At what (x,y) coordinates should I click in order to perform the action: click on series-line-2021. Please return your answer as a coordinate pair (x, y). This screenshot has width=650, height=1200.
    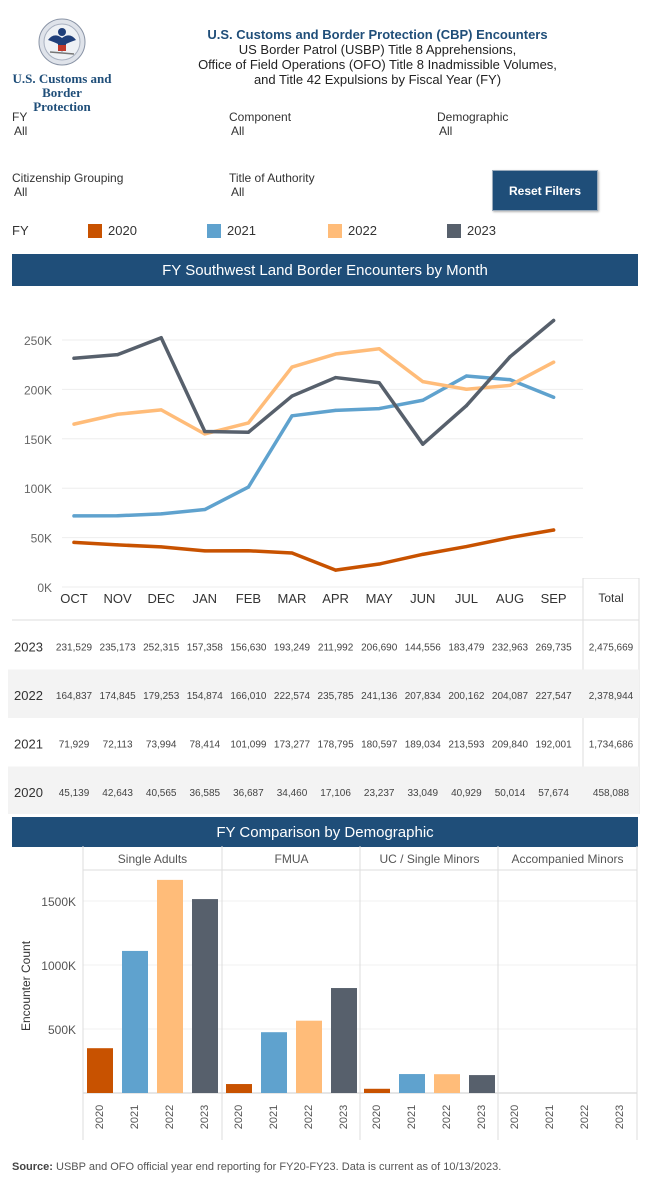
    Looking at the image, I should click on (314, 446).